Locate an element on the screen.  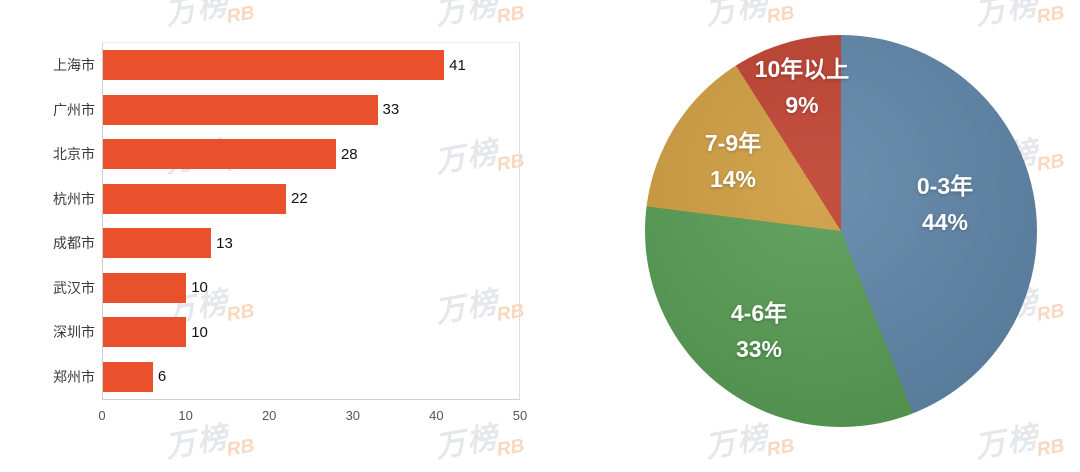
pie-slice-label: 7-9年 14% is located at coordinates (733, 161).